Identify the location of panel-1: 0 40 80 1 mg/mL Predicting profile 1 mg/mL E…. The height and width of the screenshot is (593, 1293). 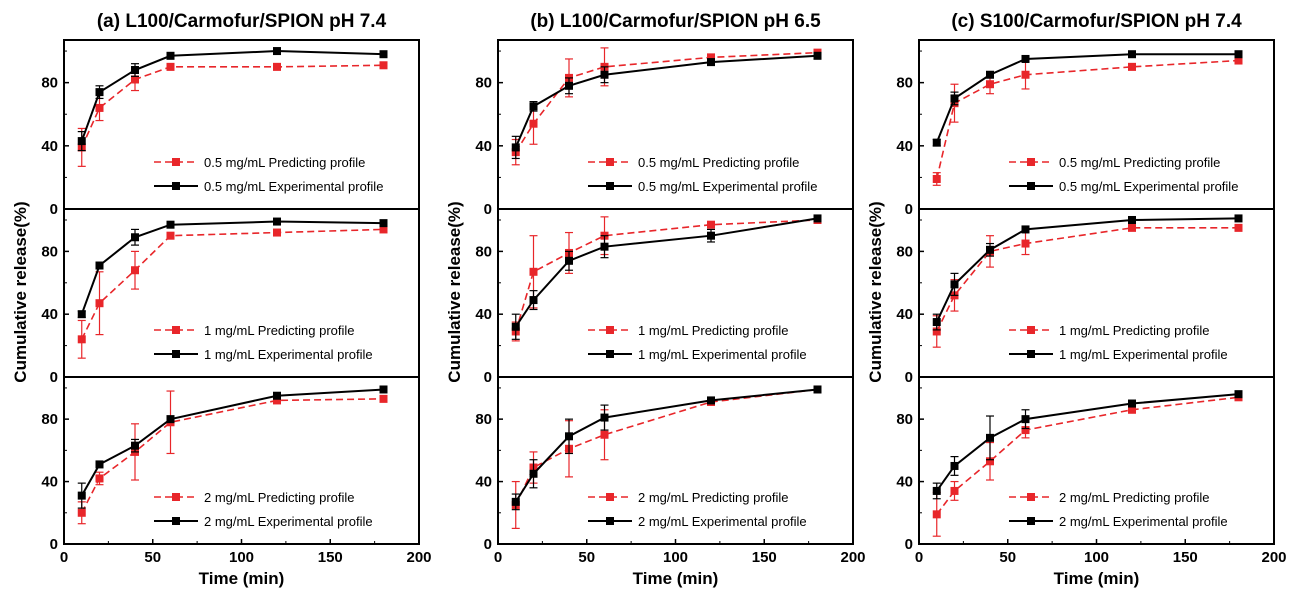
(1085, 297).